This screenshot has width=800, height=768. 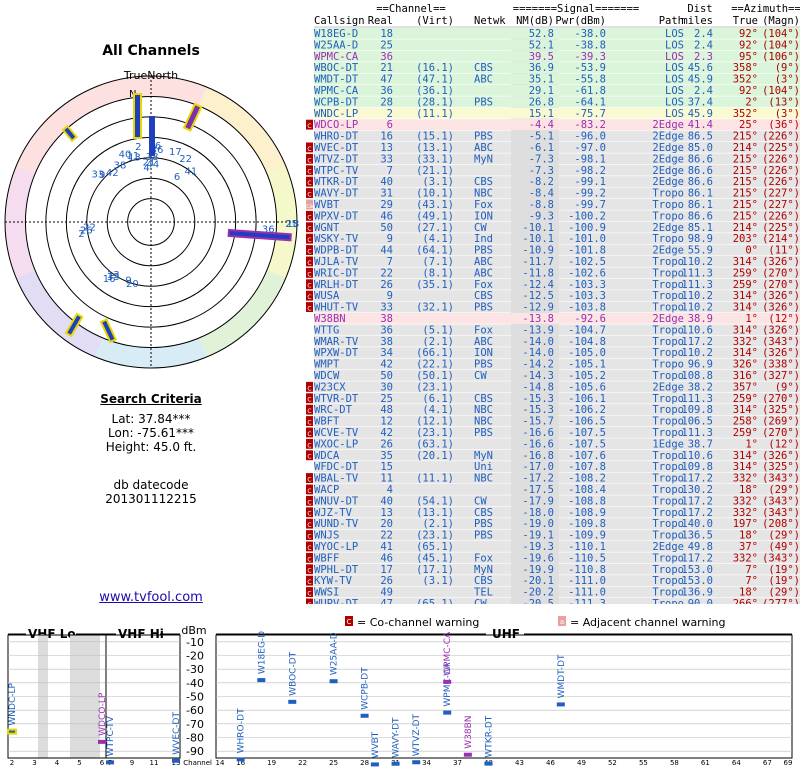 I want to click on table-cell-true: 352°, so click(x=745, y=114).